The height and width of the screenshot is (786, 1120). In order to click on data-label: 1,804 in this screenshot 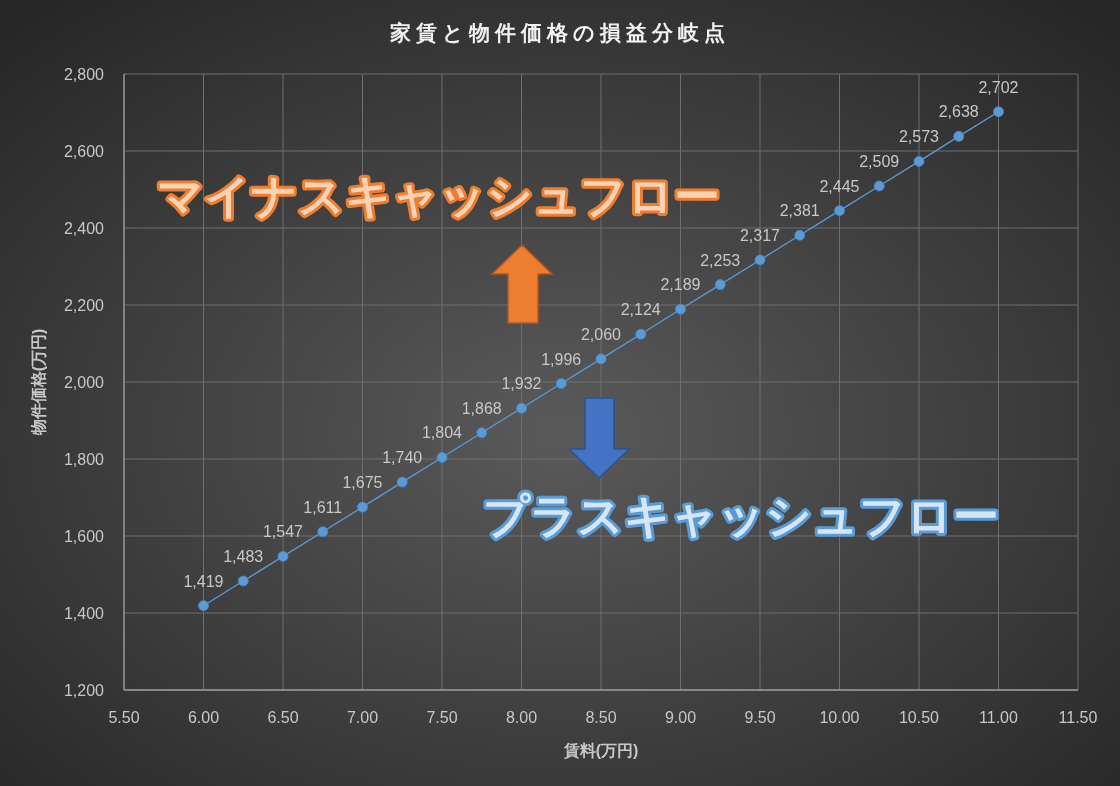, I will do `click(442, 433)`.